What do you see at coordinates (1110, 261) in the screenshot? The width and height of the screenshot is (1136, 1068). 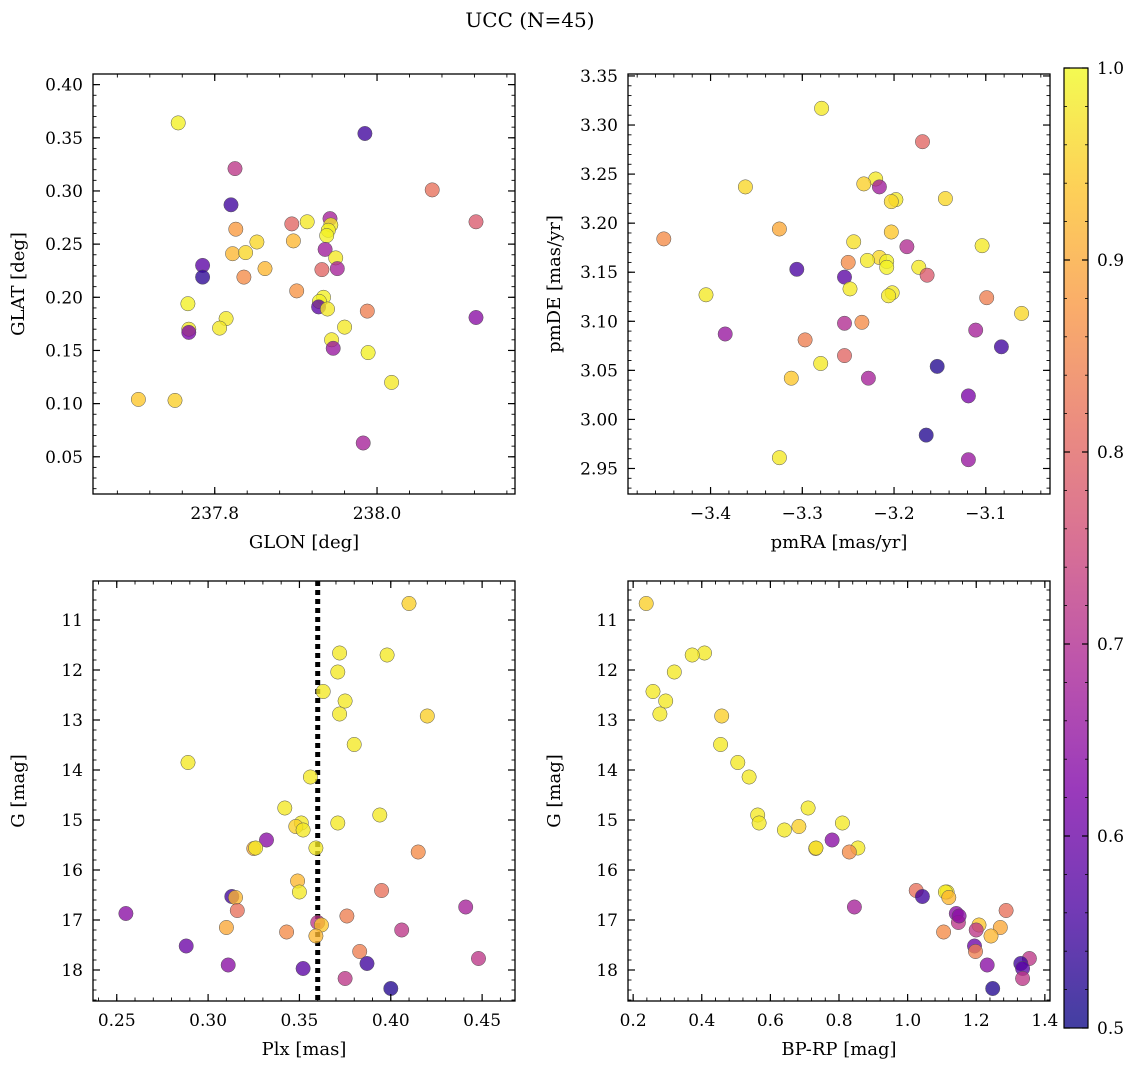 I see `colorbar-tick-label: 0.9` at bounding box center [1110, 261].